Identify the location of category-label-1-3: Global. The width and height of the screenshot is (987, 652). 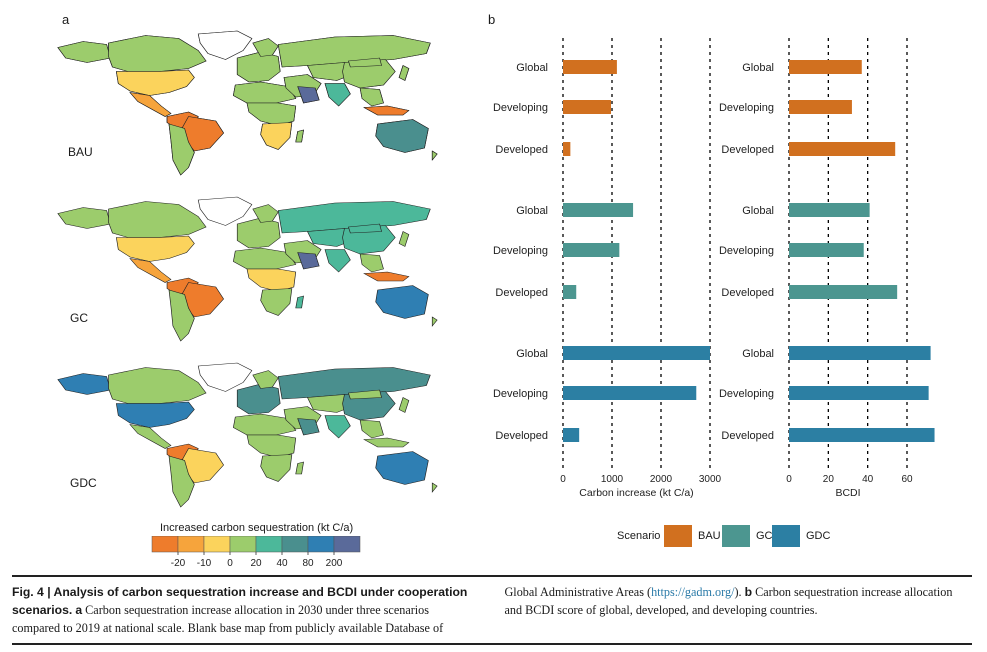
(758, 211).